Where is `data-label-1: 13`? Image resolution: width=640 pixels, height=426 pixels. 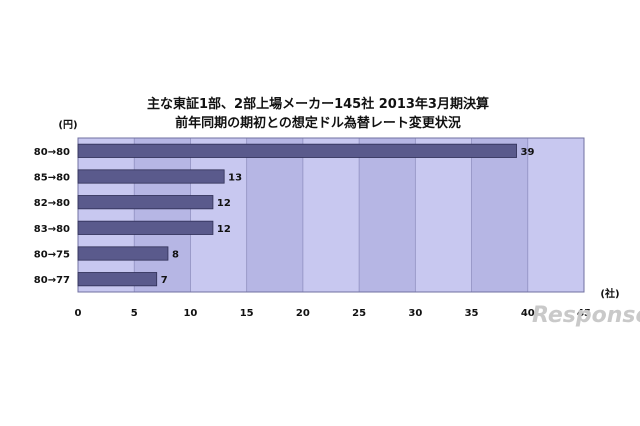
data-label-1: 13 is located at coordinates (235, 178).